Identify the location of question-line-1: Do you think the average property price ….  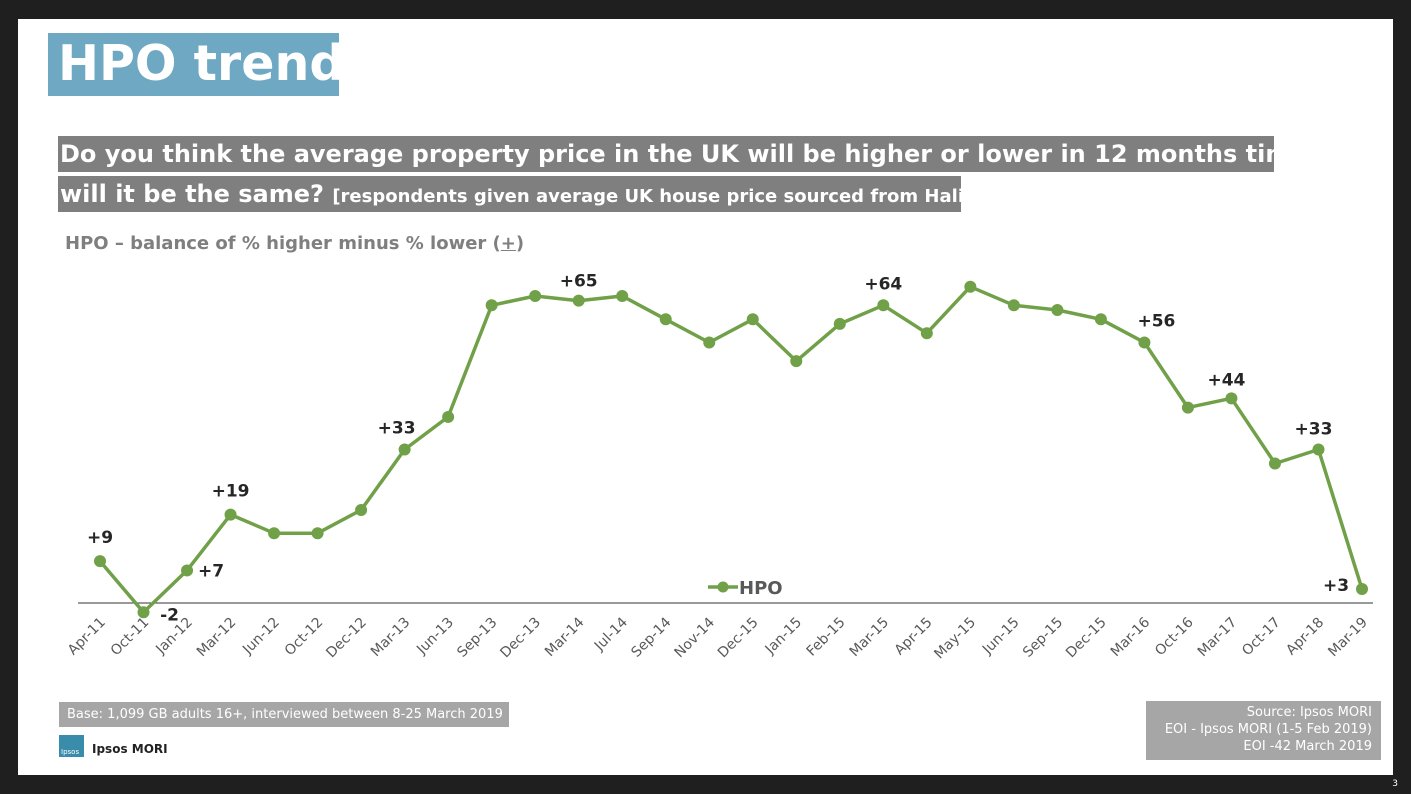
(666, 154).